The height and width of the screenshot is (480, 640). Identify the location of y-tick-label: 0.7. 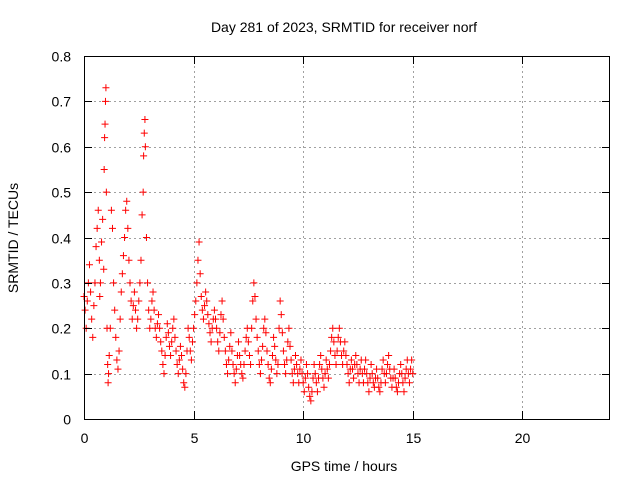
(62, 102).